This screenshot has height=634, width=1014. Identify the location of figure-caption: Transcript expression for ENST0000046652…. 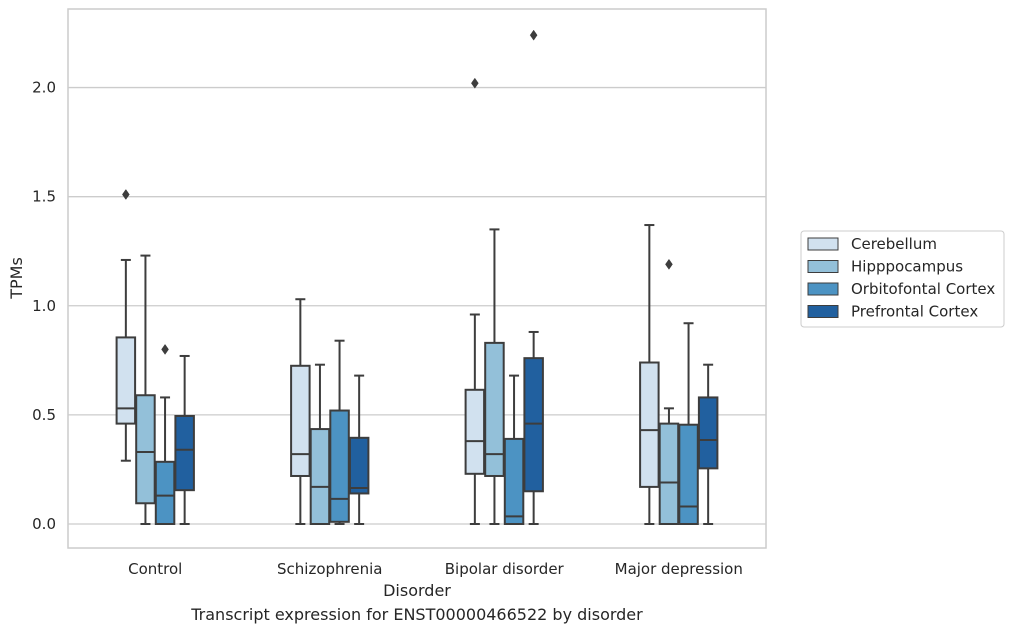
(417, 614).